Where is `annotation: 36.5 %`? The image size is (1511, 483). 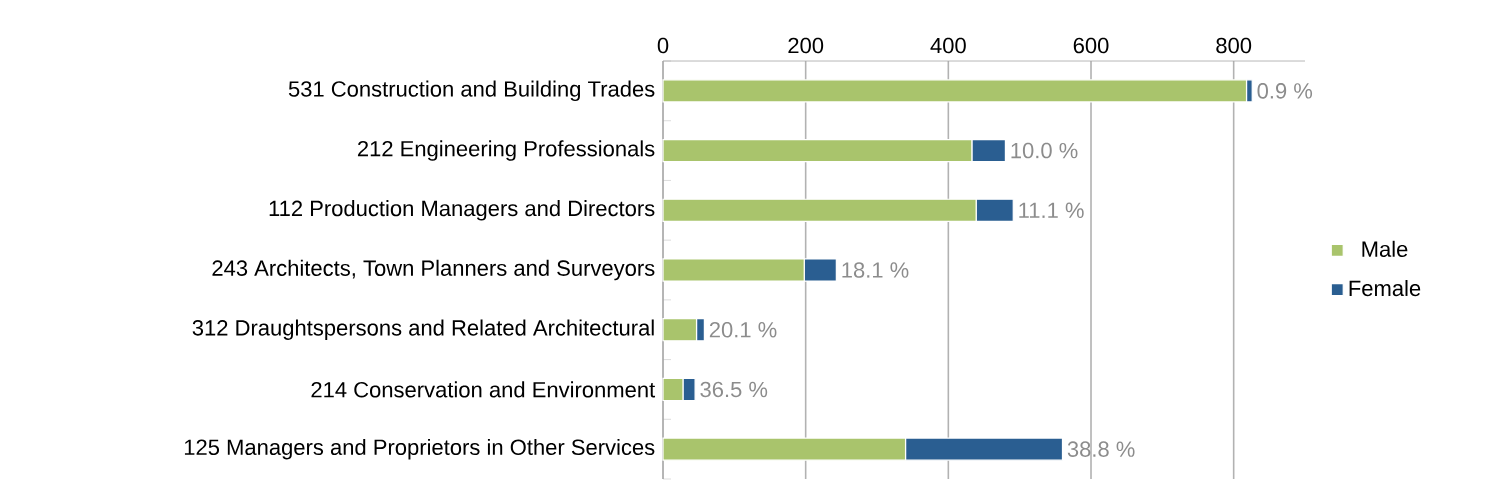
annotation: 36.5 % is located at coordinates (734, 389).